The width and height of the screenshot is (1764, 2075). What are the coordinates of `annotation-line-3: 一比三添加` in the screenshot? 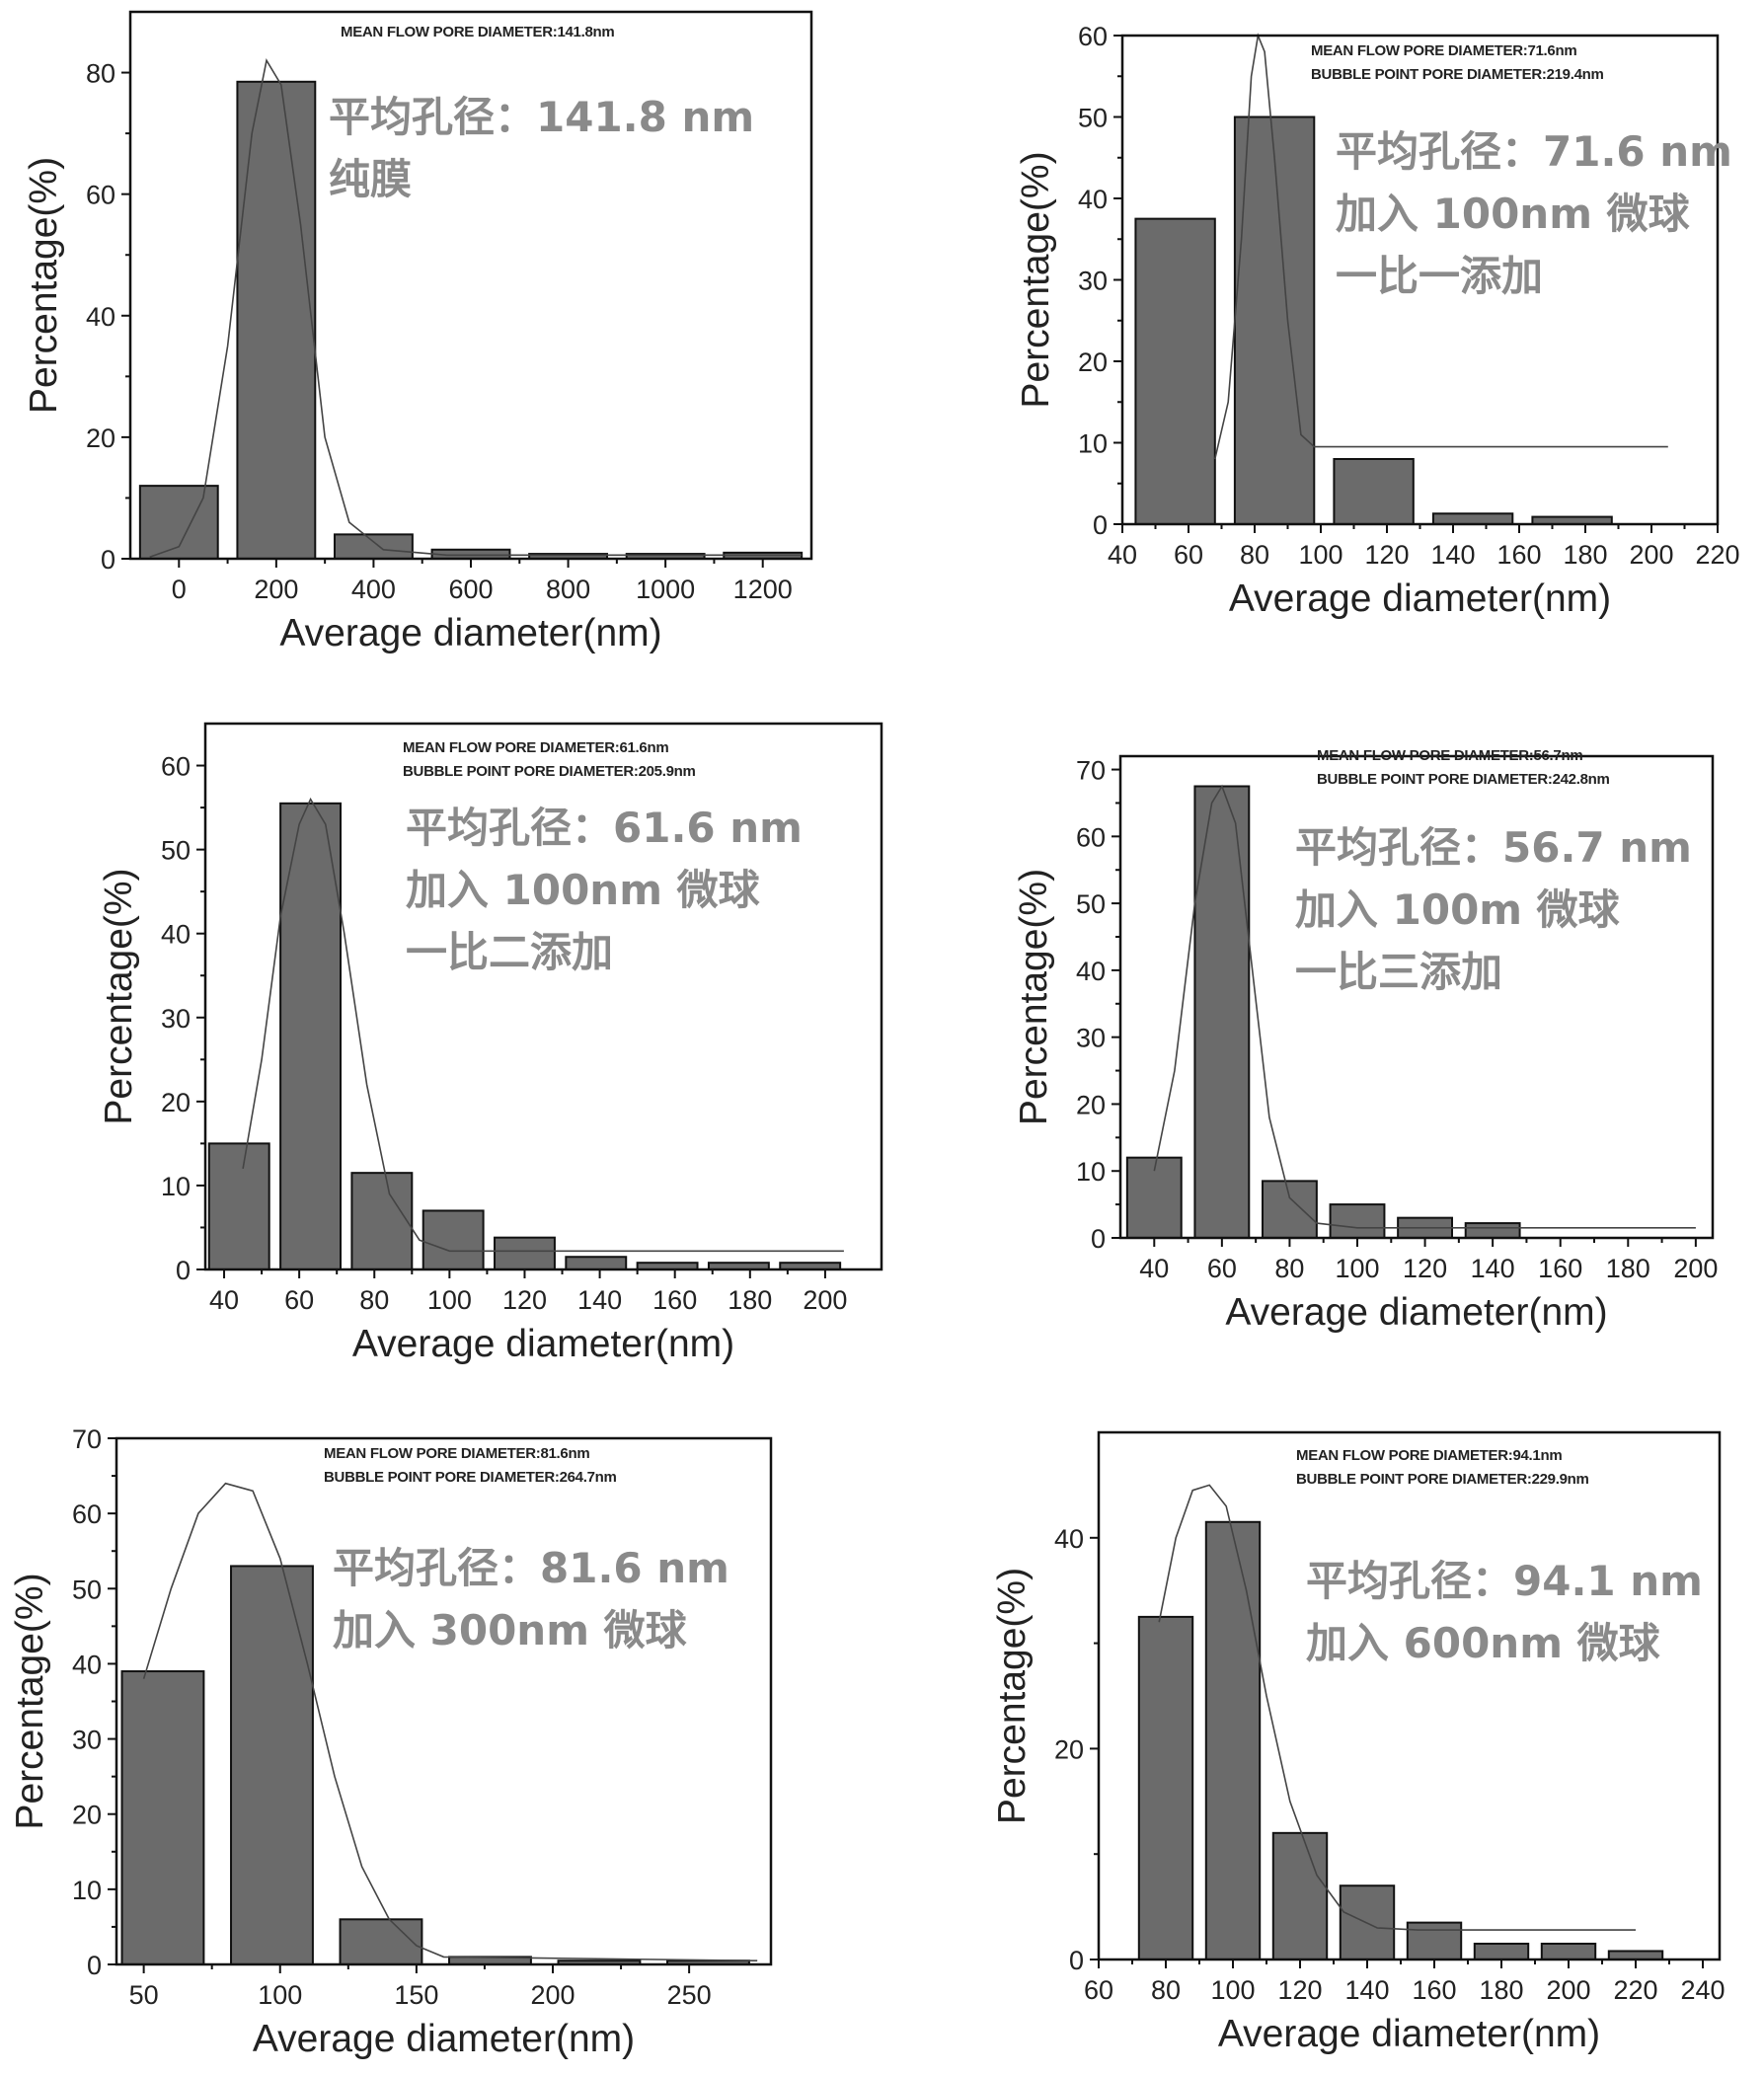 It's located at (1398, 972).